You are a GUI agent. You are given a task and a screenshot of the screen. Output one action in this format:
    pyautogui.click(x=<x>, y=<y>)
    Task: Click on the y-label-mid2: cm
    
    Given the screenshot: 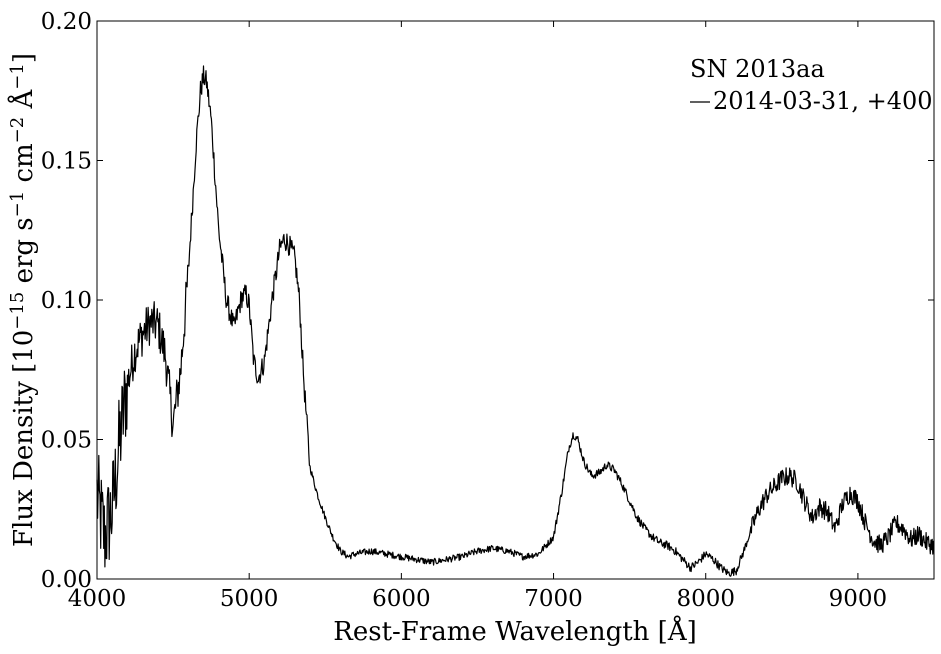 What is the action you would take?
    pyautogui.click(x=24, y=166)
    